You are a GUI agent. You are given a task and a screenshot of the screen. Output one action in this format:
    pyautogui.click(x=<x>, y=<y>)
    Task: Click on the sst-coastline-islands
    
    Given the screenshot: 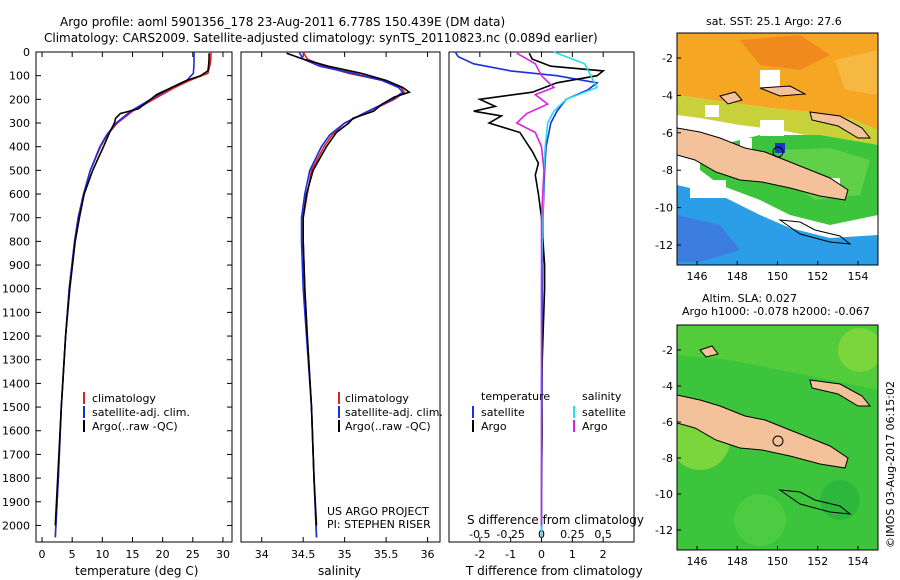 What is the action you would take?
    pyautogui.click(x=815, y=232)
    